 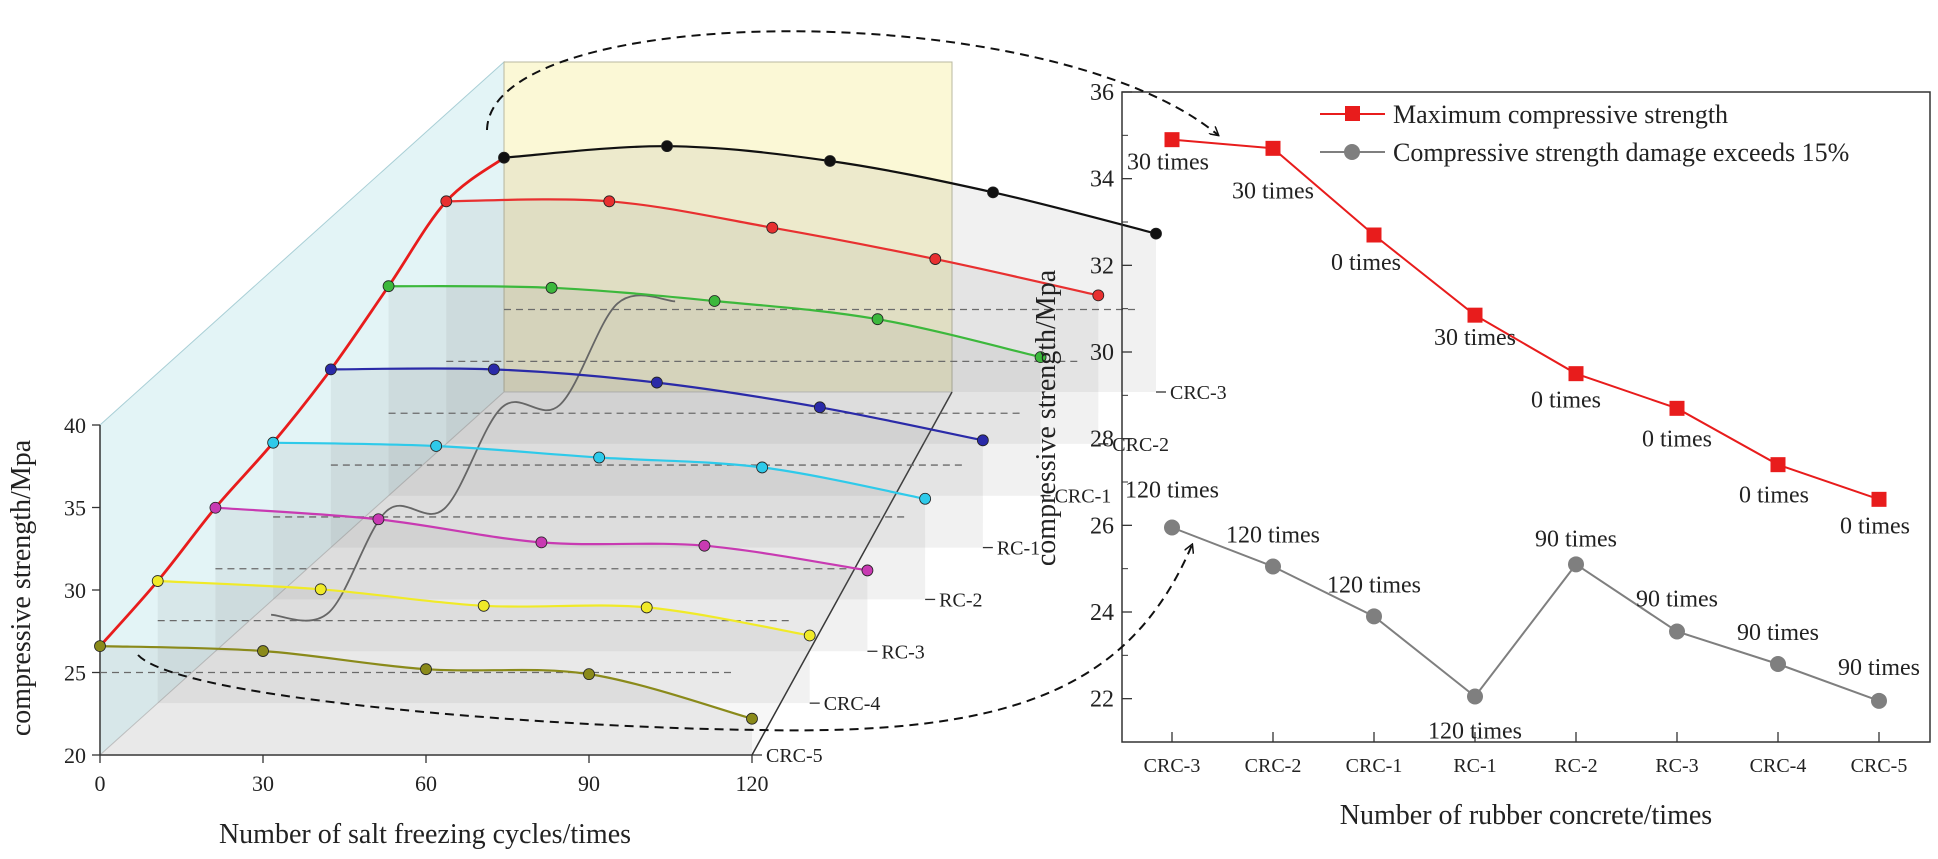 I want to click on data-label-maximum-compressive-strength-crc-1: 0 times, so click(x=1366, y=263).